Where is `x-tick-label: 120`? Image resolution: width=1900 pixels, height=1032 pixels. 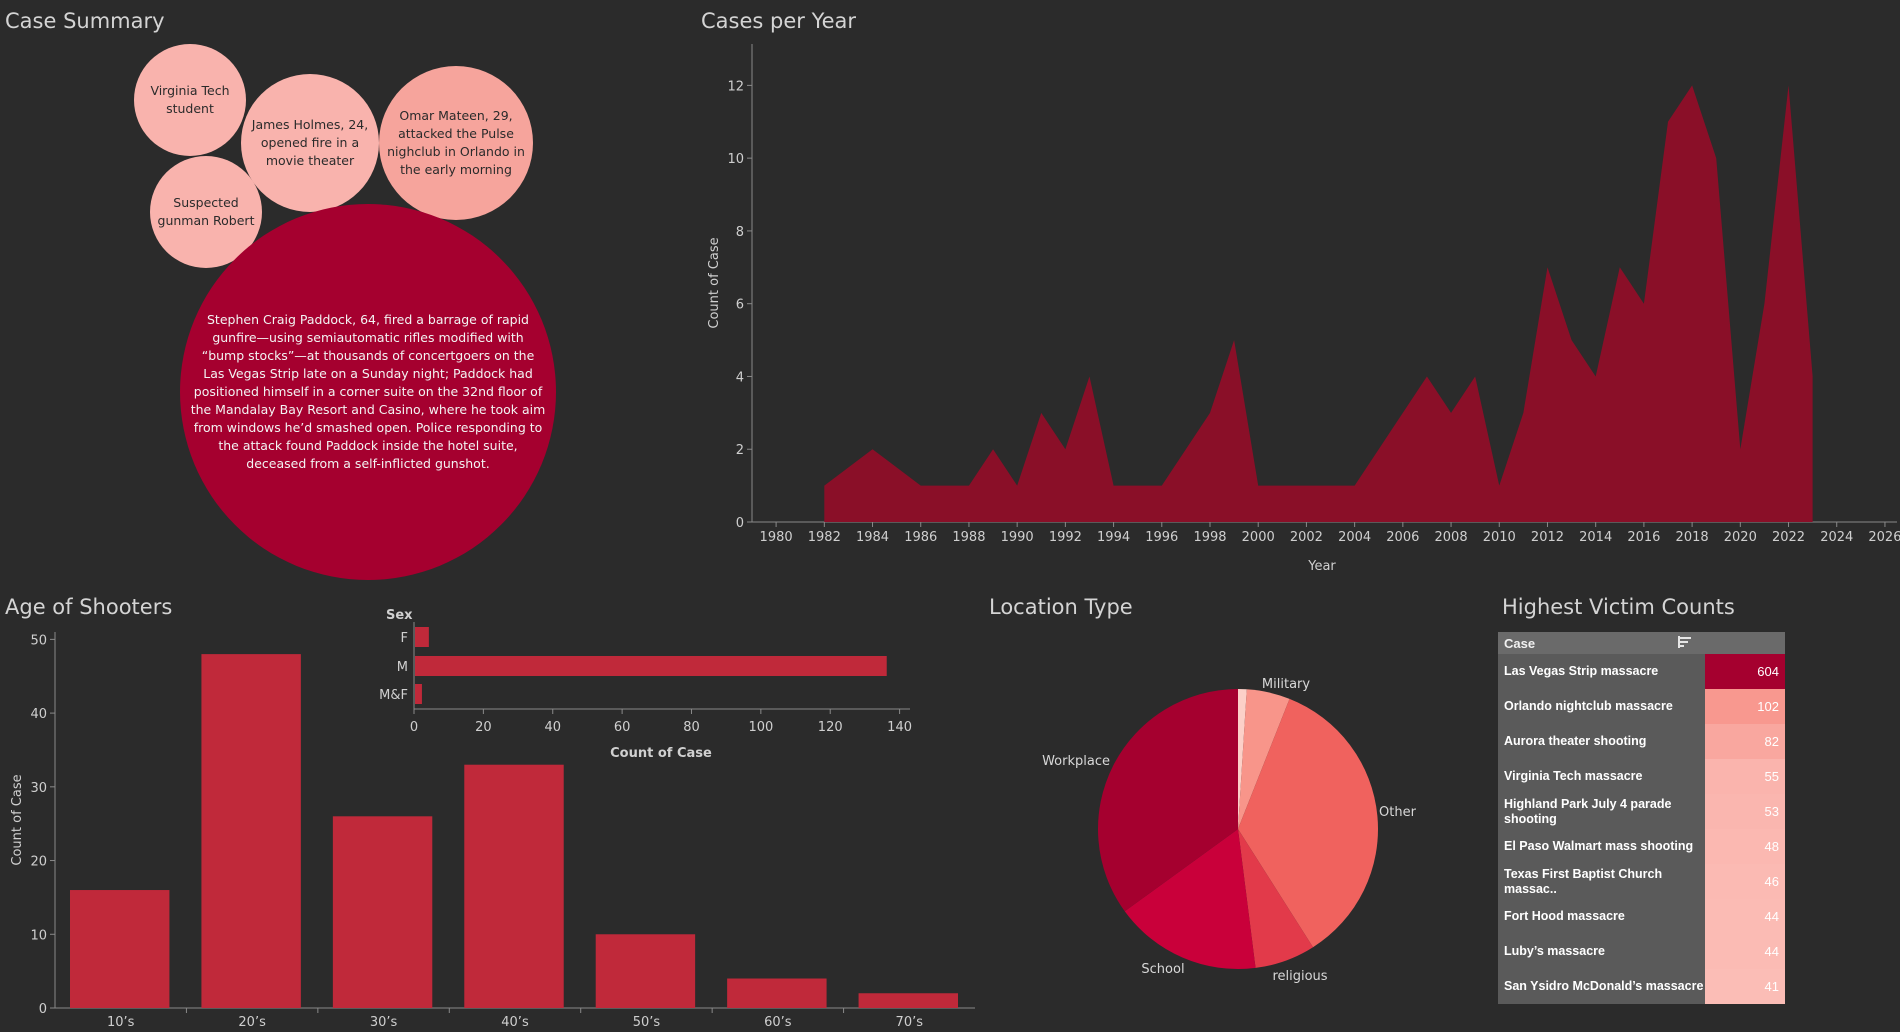
x-tick-label: 120 is located at coordinates (830, 727).